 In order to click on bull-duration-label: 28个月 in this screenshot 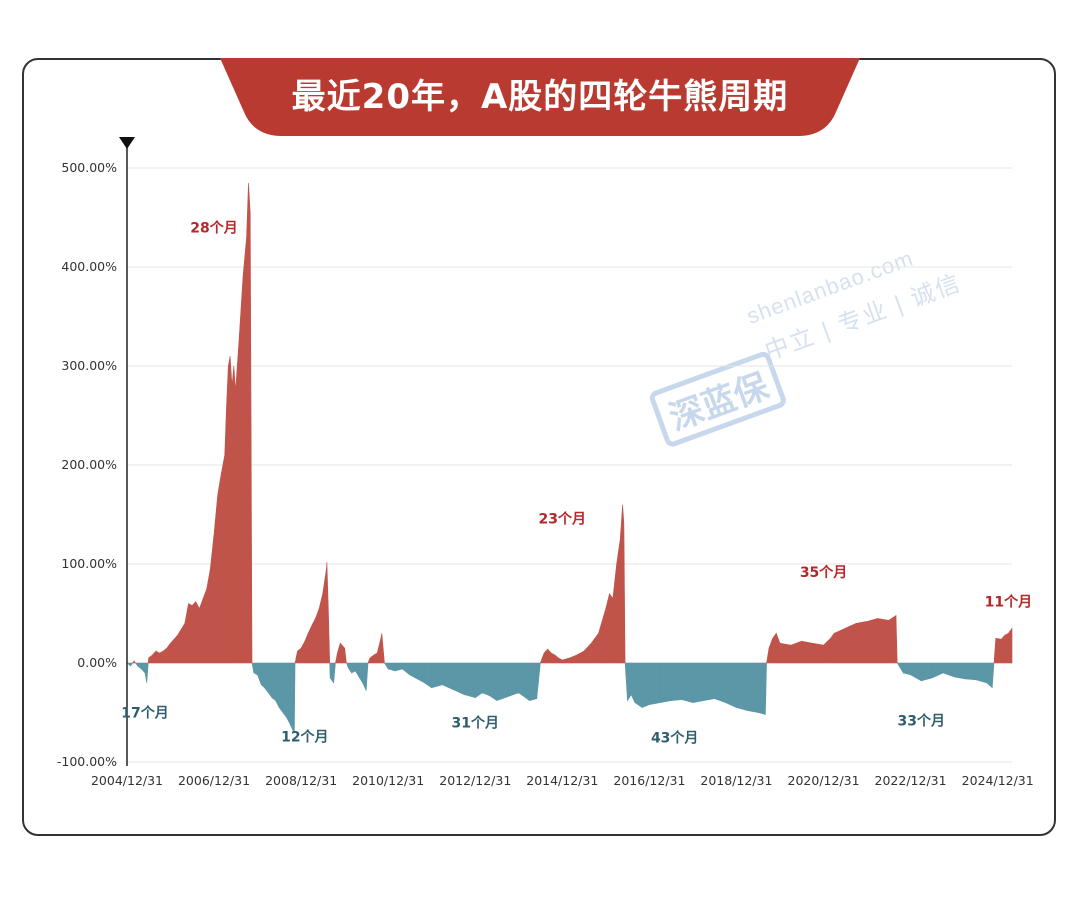, I will do `click(213, 227)`.